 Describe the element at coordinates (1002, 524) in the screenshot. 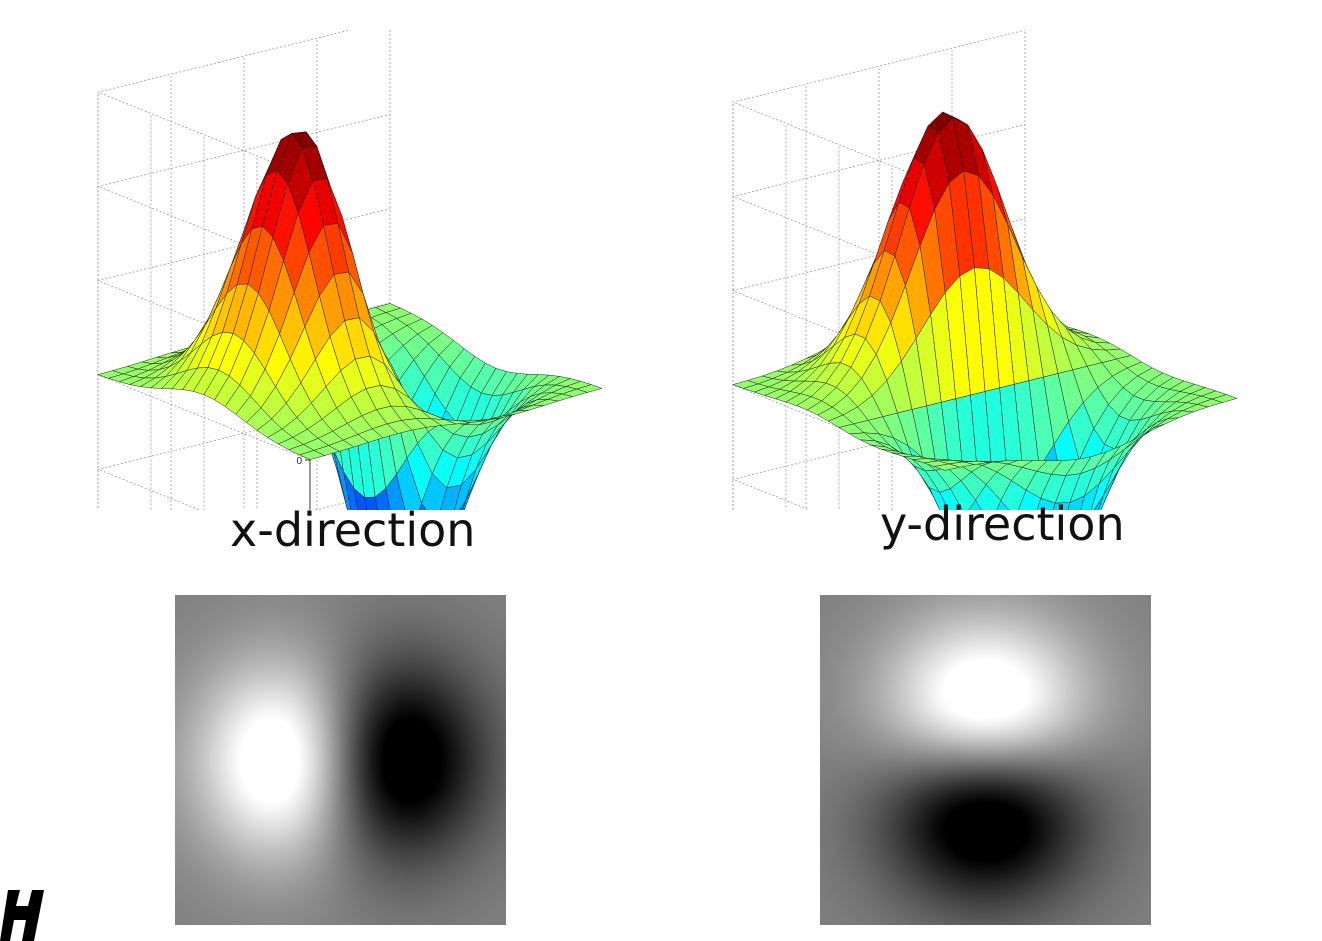

I see `caption-y-direction: y-direction` at that location.